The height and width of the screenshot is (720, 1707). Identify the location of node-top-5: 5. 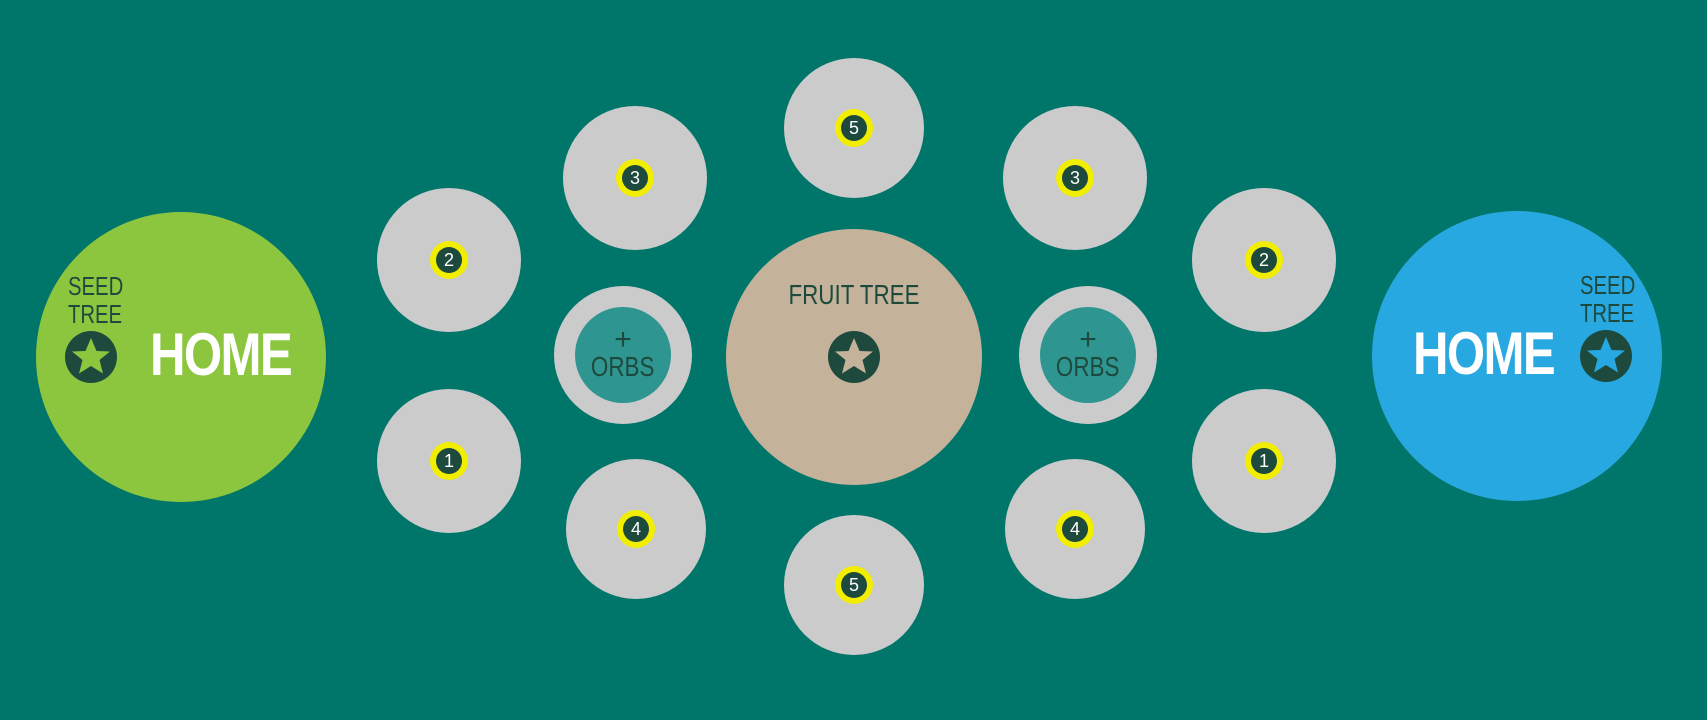
(854, 128).